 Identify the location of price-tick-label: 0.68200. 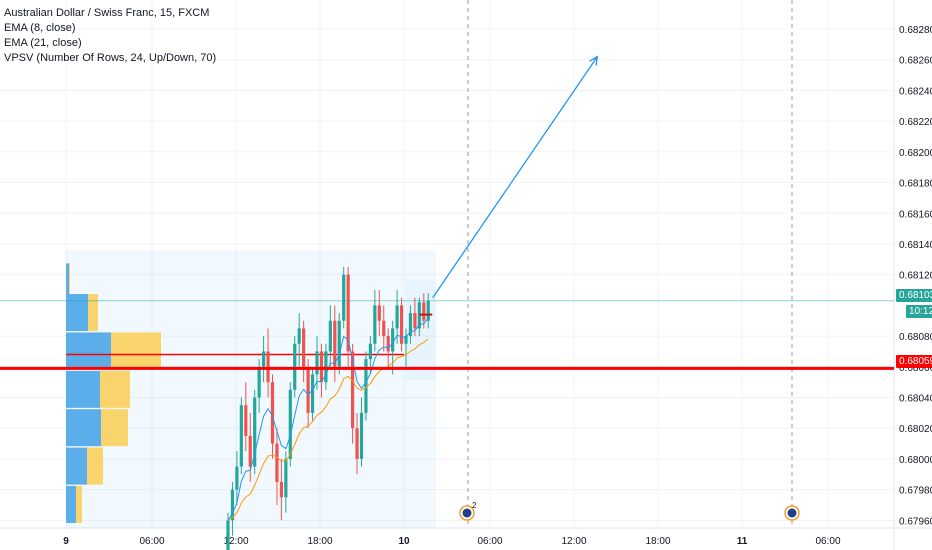
(915, 153).